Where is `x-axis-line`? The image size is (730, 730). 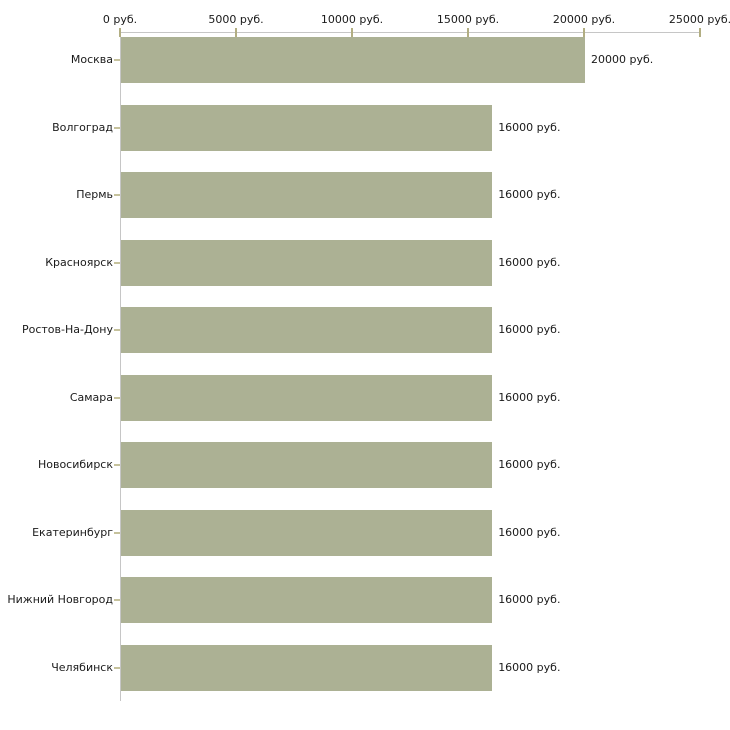
x-axis-line is located at coordinates (410, 32).